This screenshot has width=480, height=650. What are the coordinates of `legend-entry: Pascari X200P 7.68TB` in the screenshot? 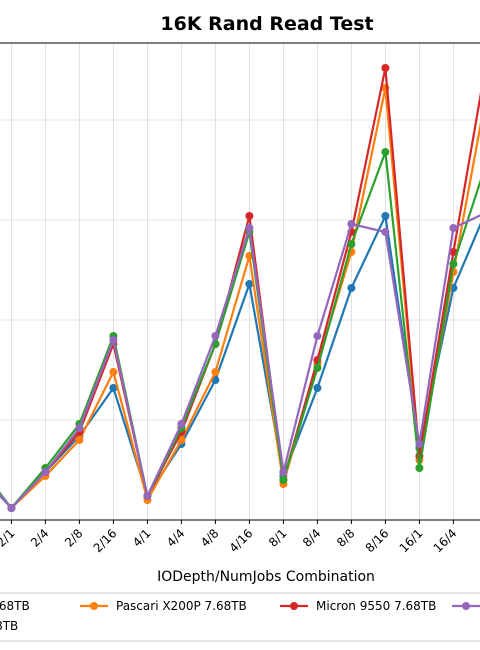 It's located at (163, 606).